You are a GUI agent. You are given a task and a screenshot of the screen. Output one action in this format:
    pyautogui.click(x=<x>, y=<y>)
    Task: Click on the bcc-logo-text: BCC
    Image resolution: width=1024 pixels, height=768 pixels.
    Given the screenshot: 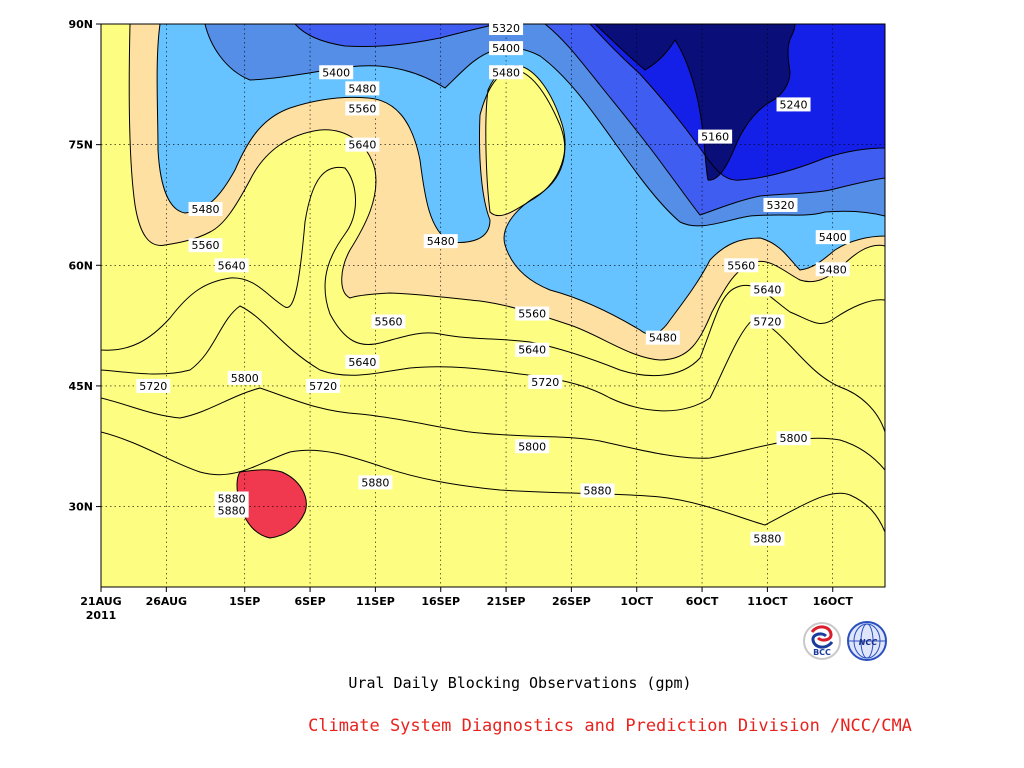 What is the action you would take?
    pyautogui.click(x=822, y=652)
    